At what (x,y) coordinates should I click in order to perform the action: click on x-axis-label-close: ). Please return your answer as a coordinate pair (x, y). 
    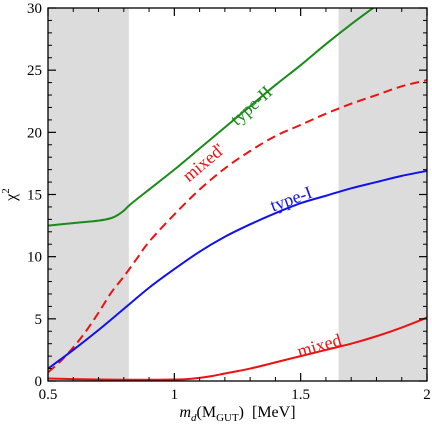
    Looking at the image, I should click on (241, 412).